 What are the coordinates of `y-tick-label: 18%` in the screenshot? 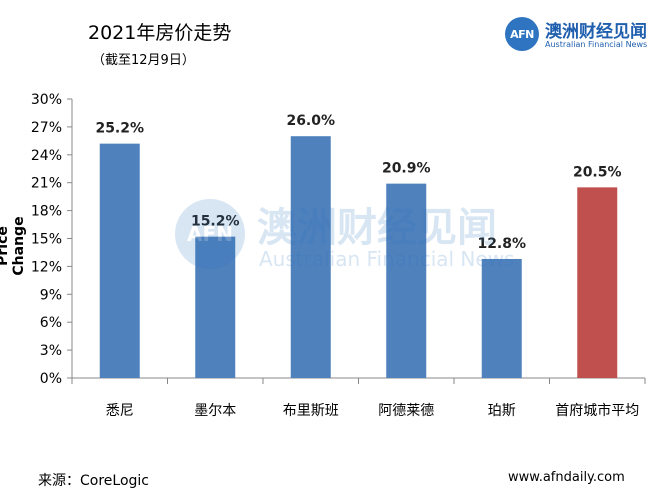 It's located at (46, 212).